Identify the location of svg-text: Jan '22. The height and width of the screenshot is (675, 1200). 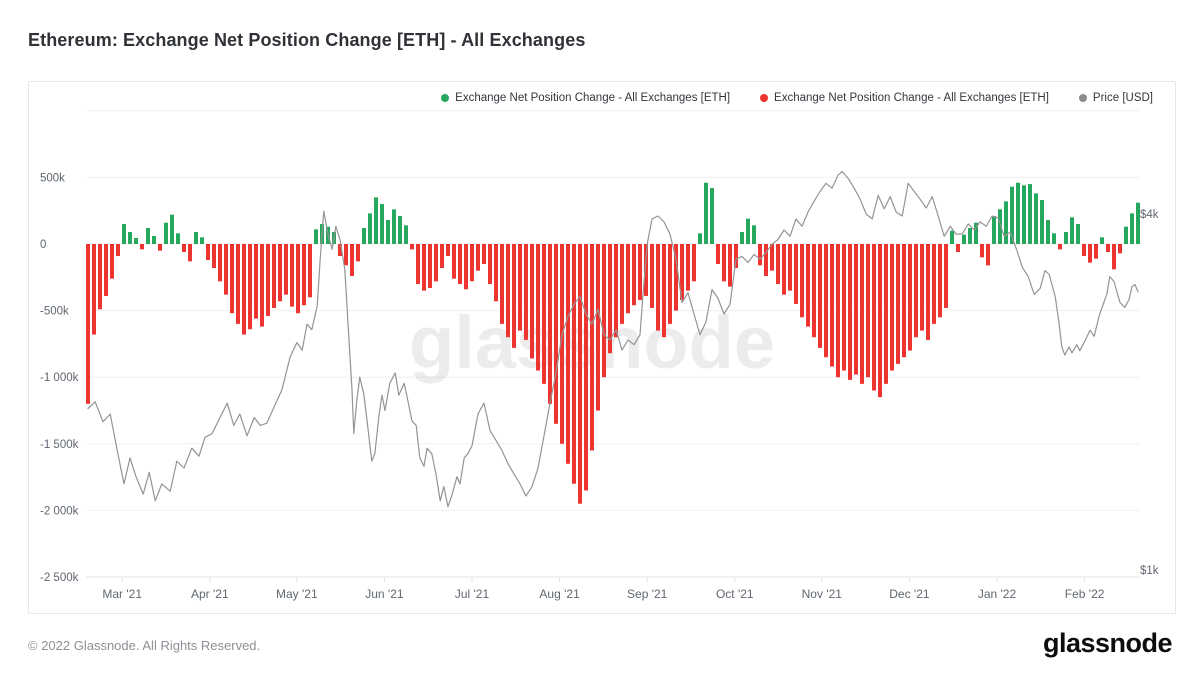
(997, 594).